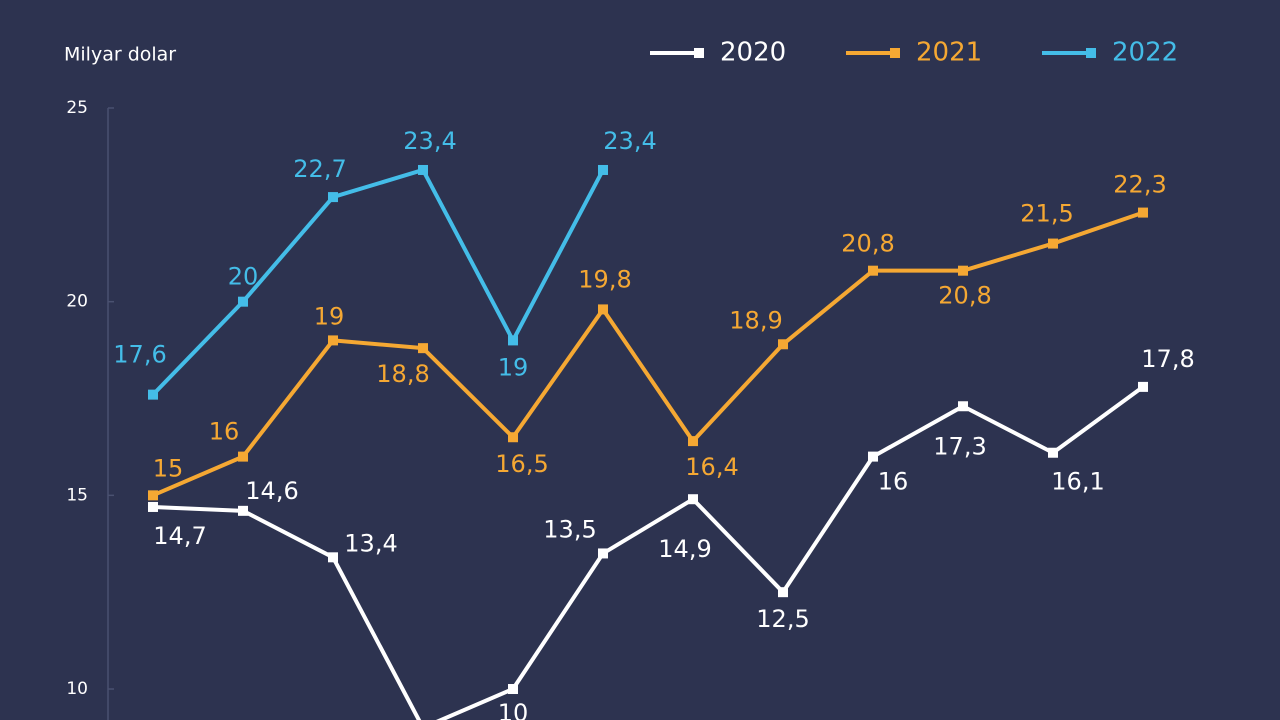 Image resolution: width=1280 pixels, height=720 pixels. What do you see at coordinates (168, 468) in the screenshot?
I see `data-label: 15` at bounding box center [168, 468].